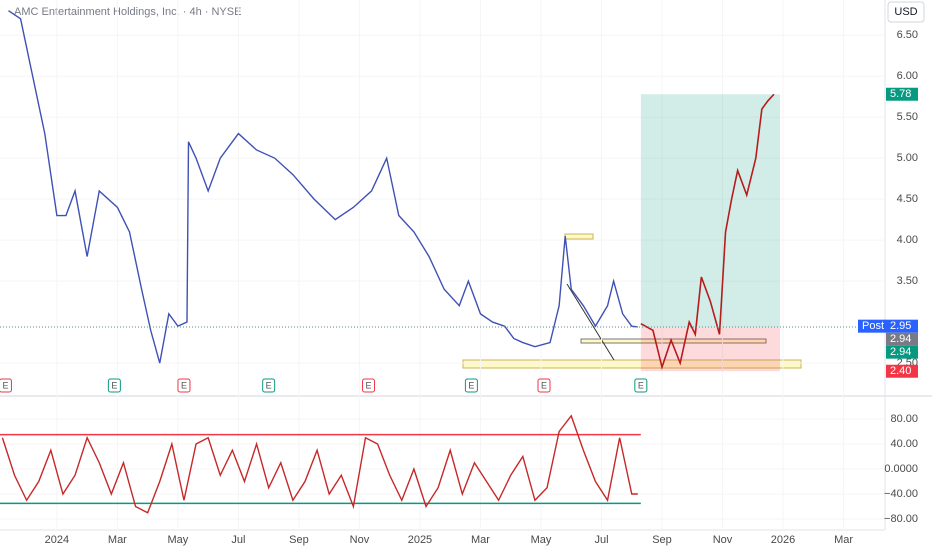 The height and width of the screenshot is (555, 932). I want to click on price-tag-box, so click(872, 326).